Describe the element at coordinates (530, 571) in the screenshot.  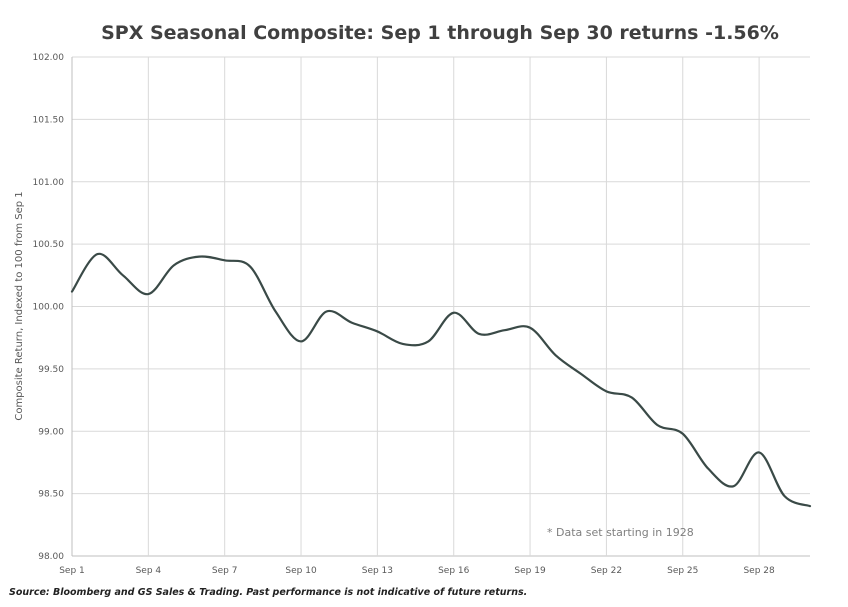
I see `x-tick-label: Sep 19` at that location.